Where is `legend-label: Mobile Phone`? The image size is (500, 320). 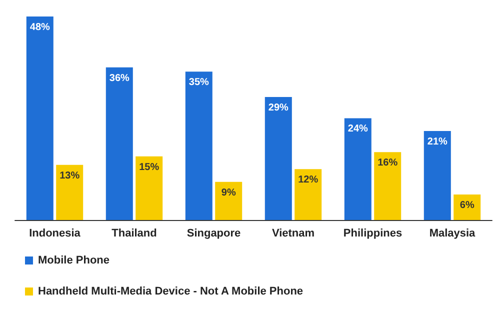 legend-label: Mobile Phone is located at coordinates (74, 260).